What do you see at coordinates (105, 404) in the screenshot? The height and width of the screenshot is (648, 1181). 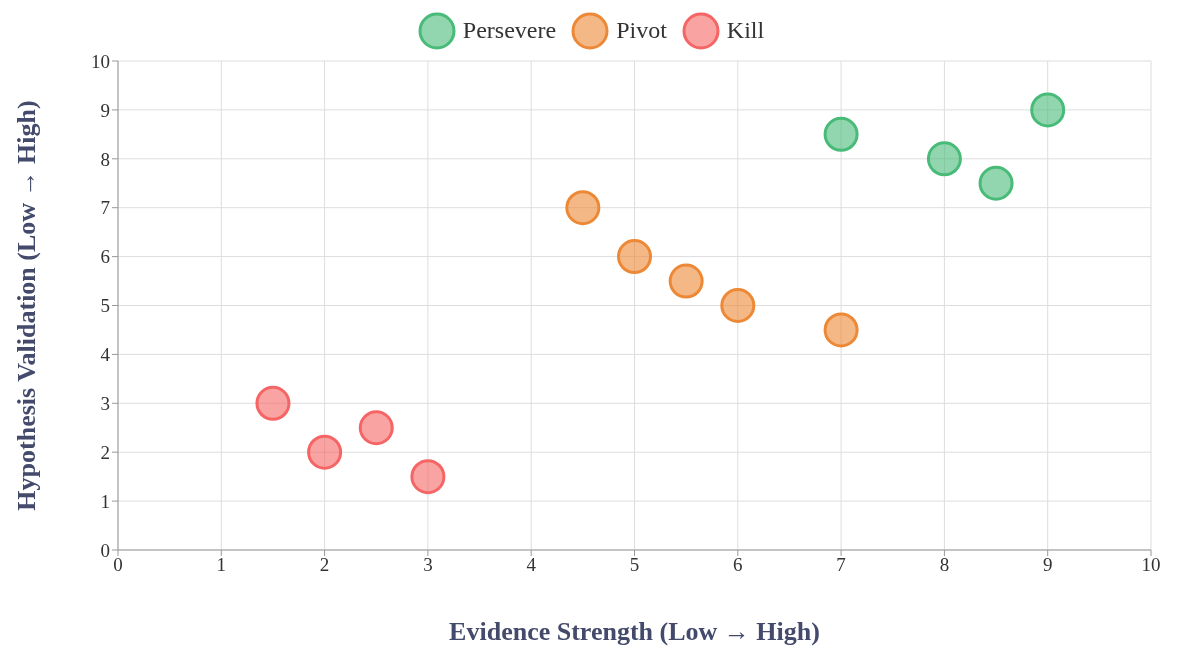 I see `y-tick-label: 3` at bounding box center [105, 404].